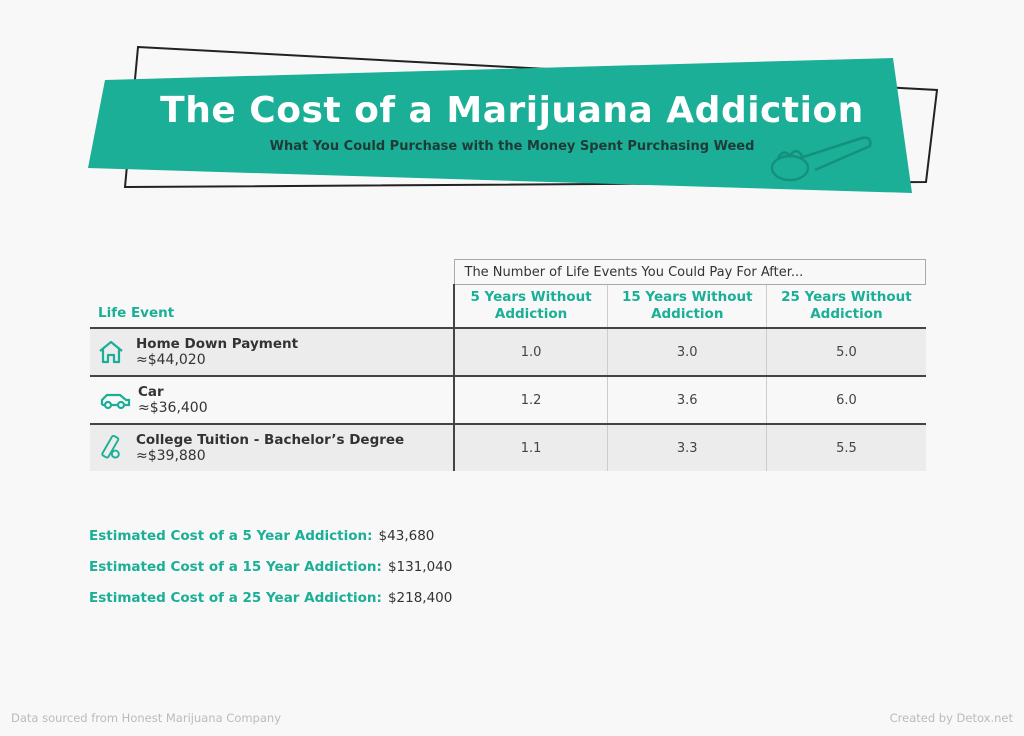 The width and height of the screenshot is (1024, 736). What do you see at coordinates (420, 567) in the screenshot?
I see `estimate-value: $131,040` at bounding box center [420, 567].